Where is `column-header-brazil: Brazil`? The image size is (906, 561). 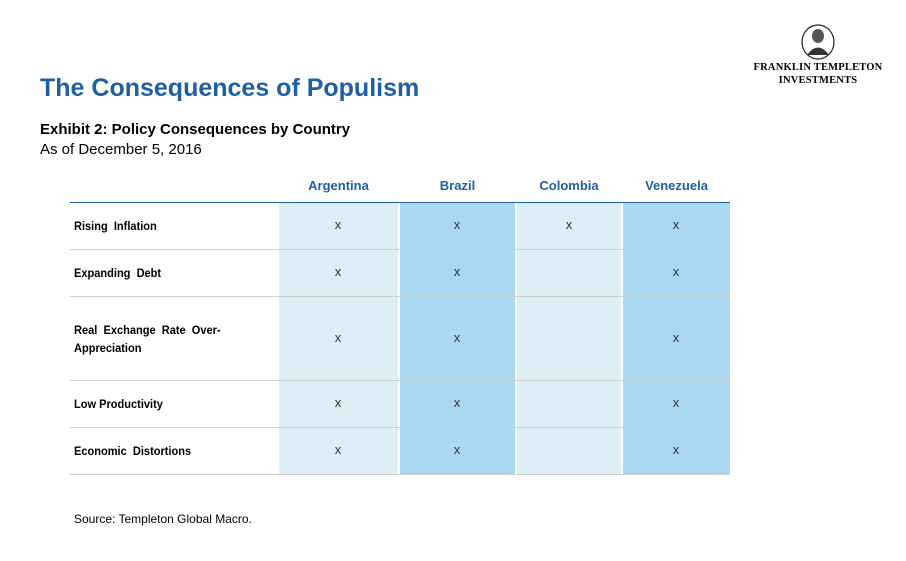 column-header-brazil: Brazil is located at coordinates (457, 185).